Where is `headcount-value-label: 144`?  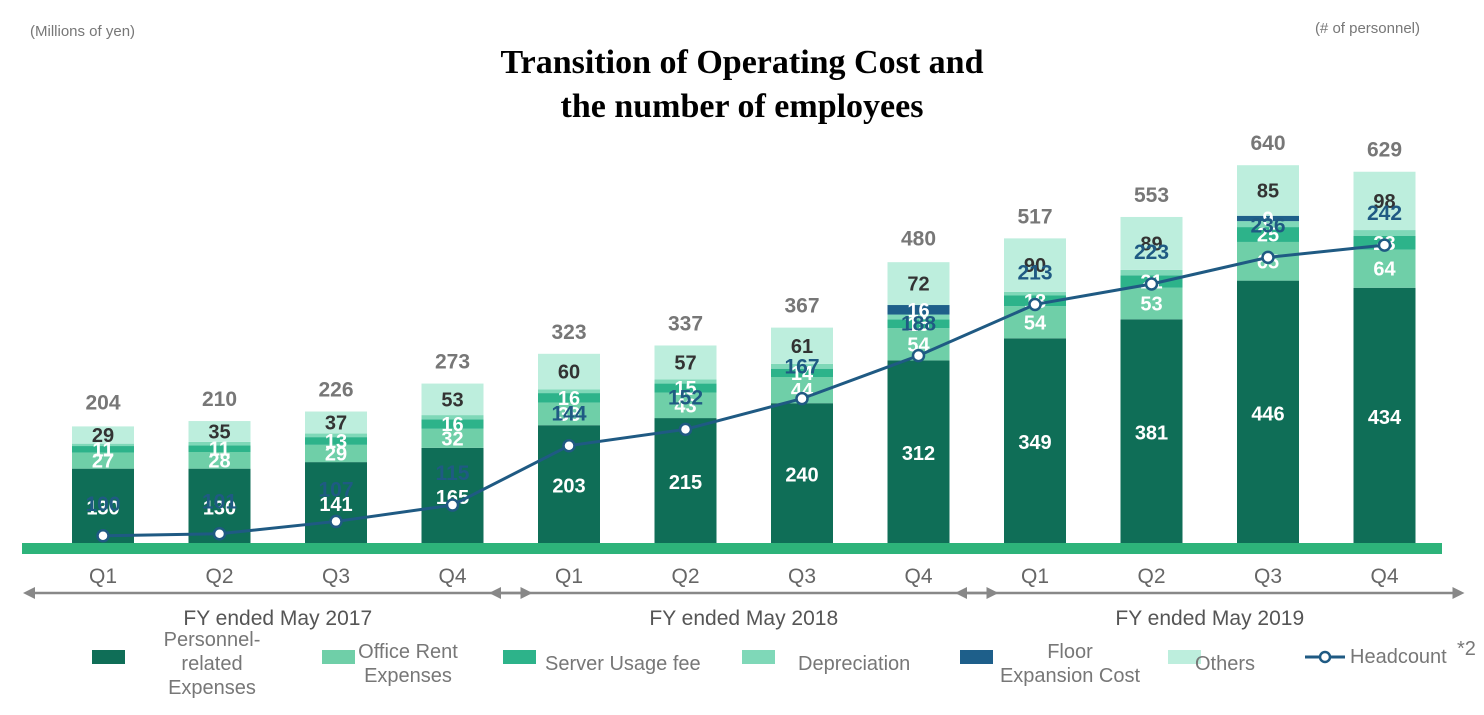 headcount-value-label: 144 is located at coordinates (568, 414).